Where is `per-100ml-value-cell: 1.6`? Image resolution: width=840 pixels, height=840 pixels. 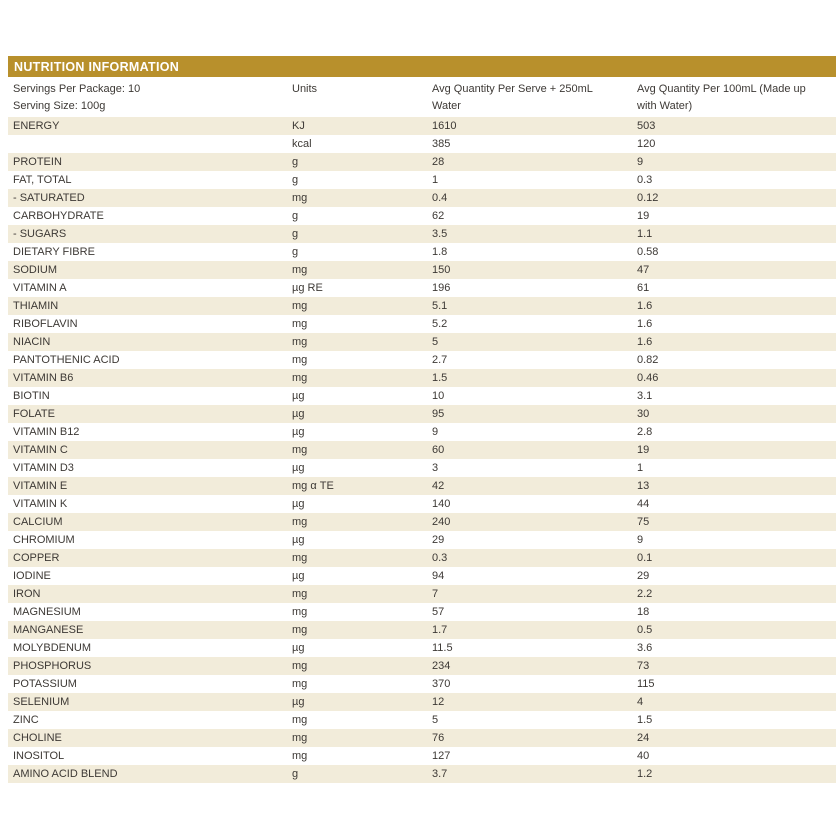
per-100ml-value-cell: 1.6 is located at coordinates (645, 342).